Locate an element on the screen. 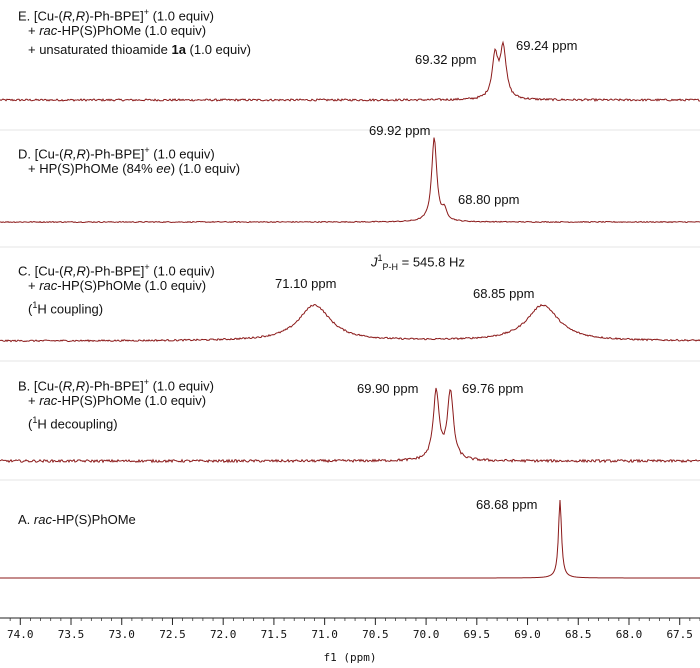  spectrum-C-label-line: + rac-HP(S)PhOMe (1.0 equiv) is located at coordinates (117, 285).